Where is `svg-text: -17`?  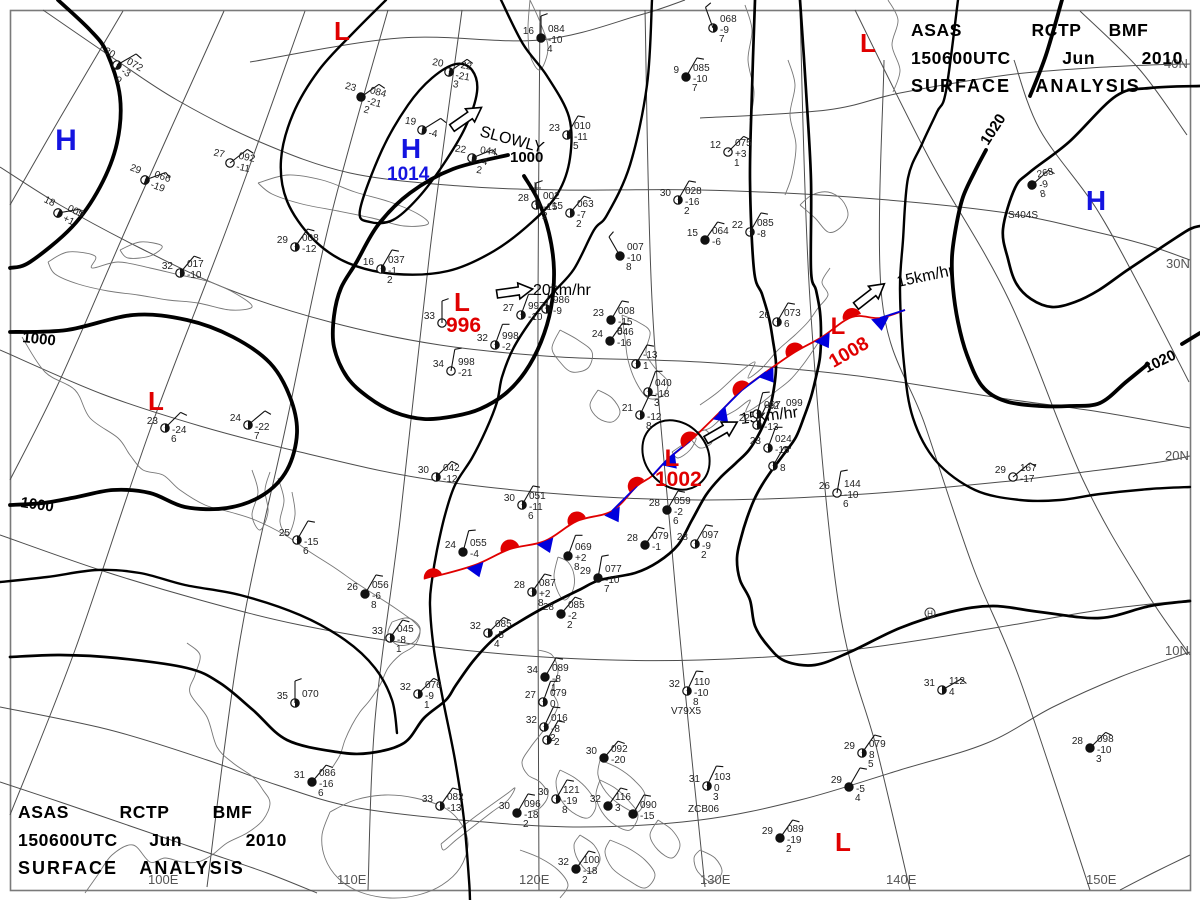 svg-text: -17 is located at coordinates (1027, 479).